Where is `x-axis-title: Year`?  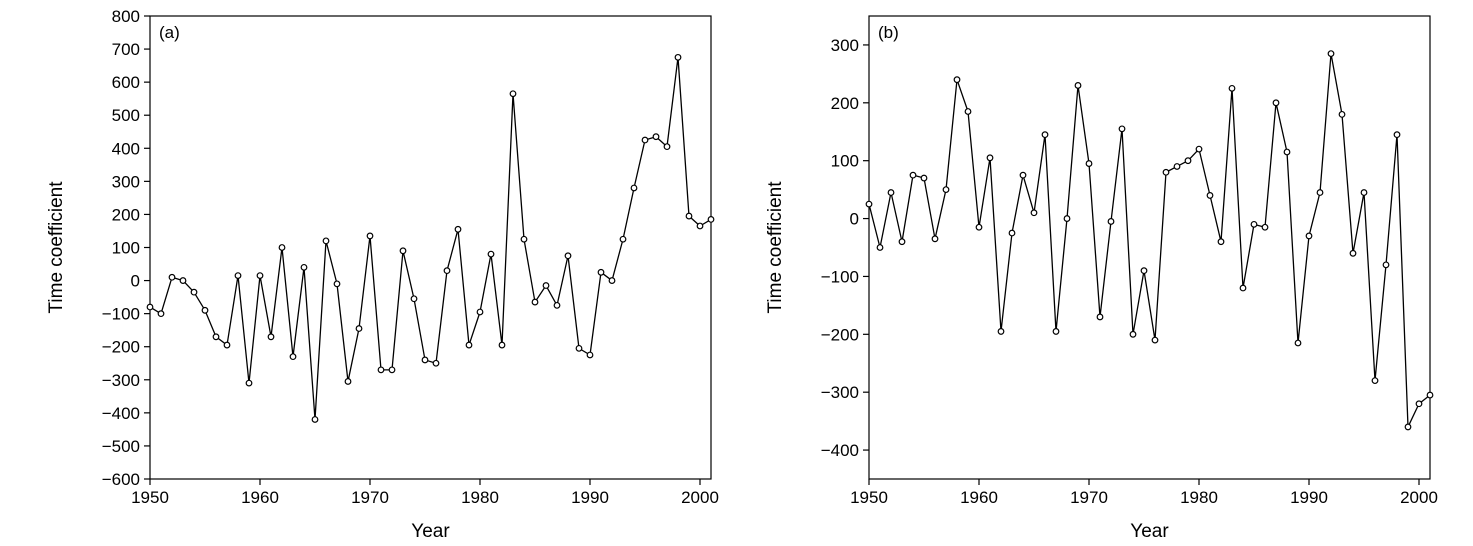 x-axis-title: Year is located at coordinates (1149, 531).